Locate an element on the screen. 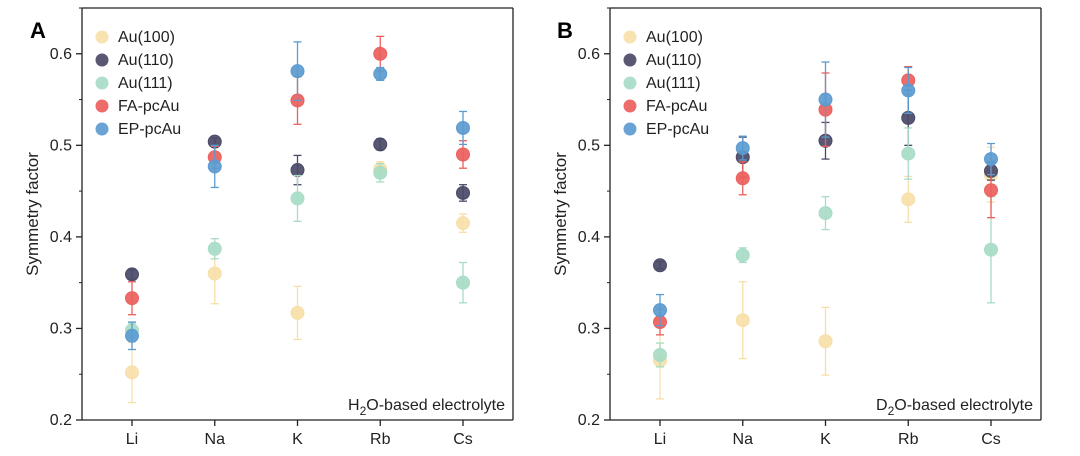 The height and width of the screenshot is (456, 1080). panel-label: B is located at coordinates (565, 30).